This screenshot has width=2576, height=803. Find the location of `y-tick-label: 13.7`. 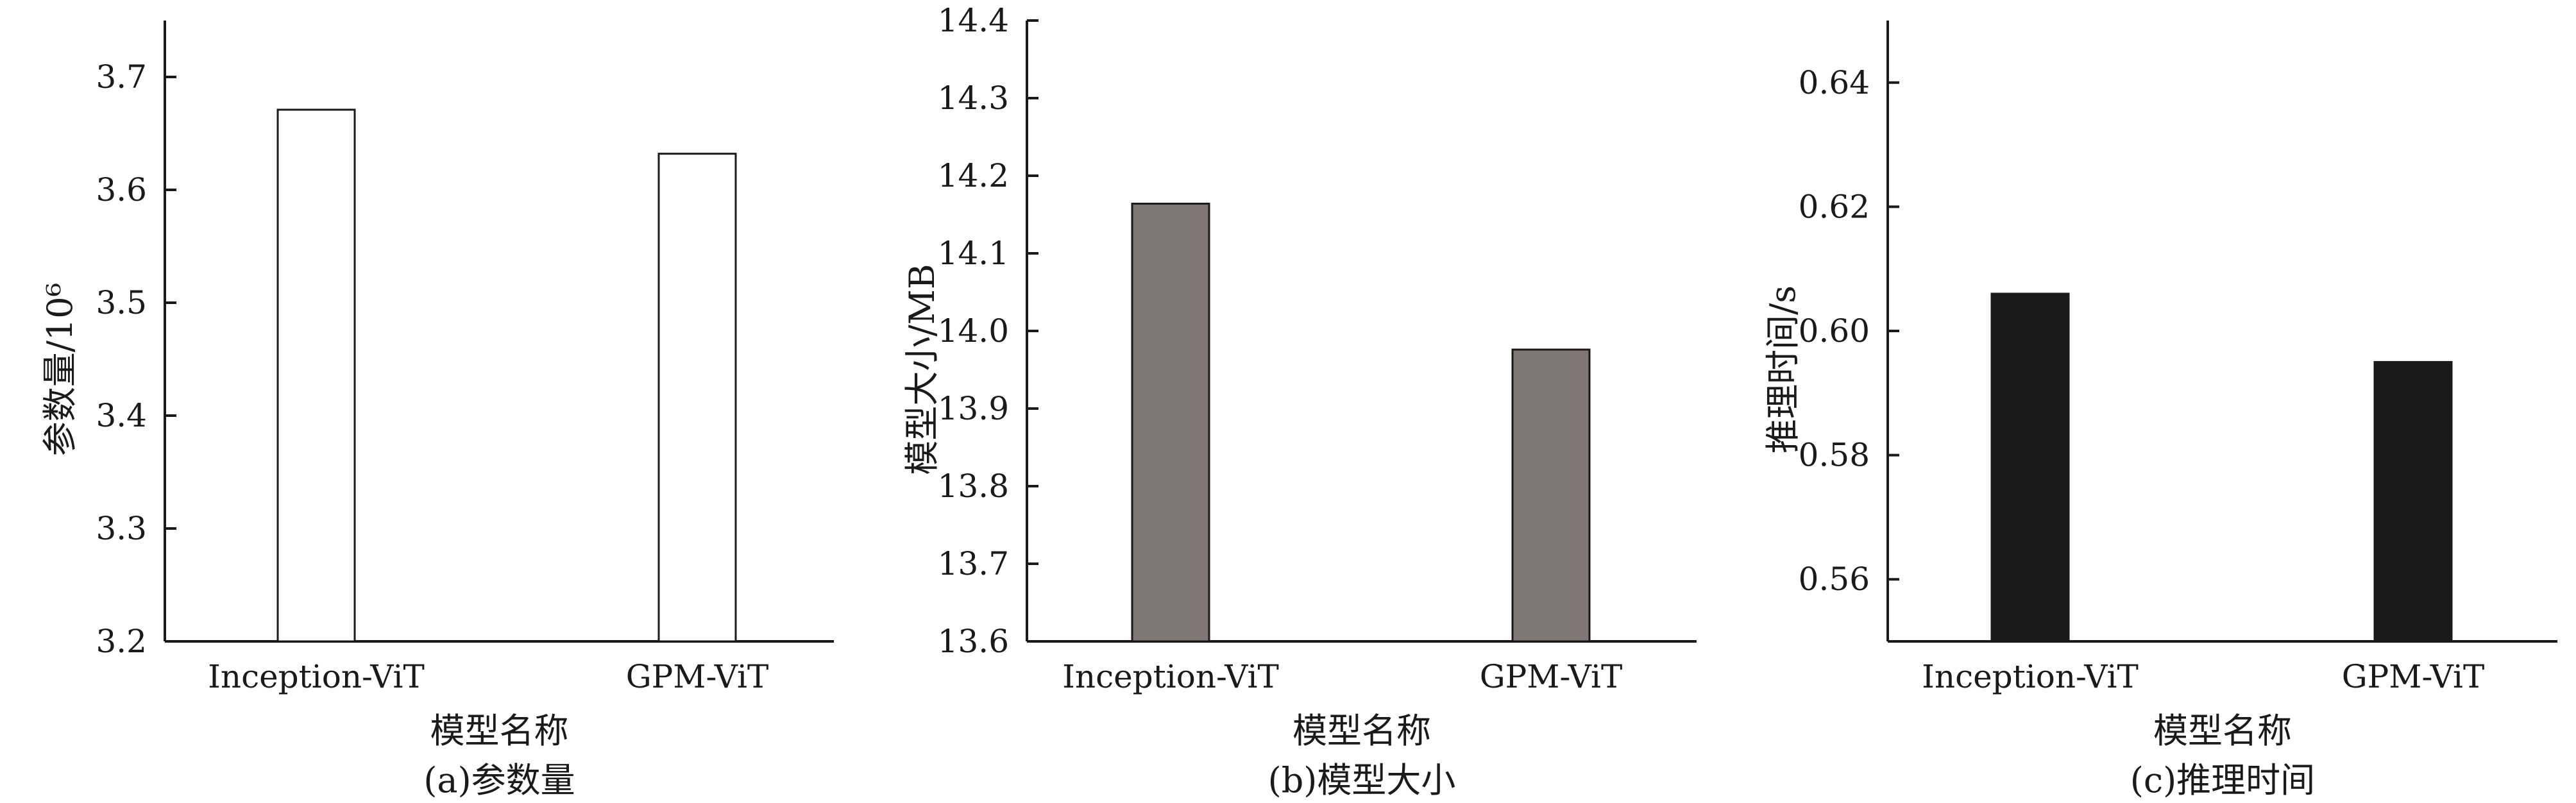

y-tick-label: 13.7 is located at coordinates (973, 563).